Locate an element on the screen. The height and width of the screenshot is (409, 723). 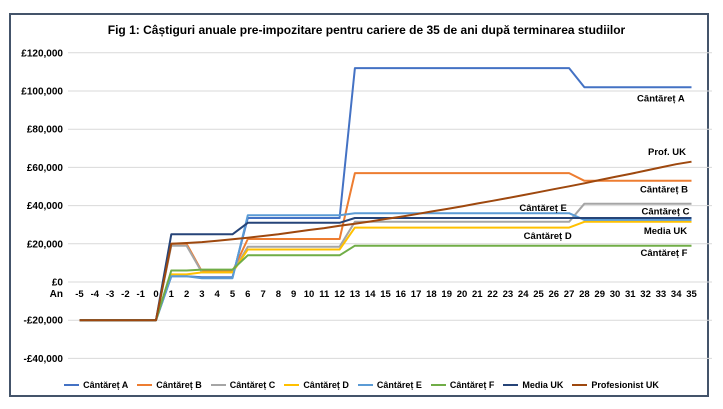
x-axis-tick: -2 is located at coordinates (125, 294).